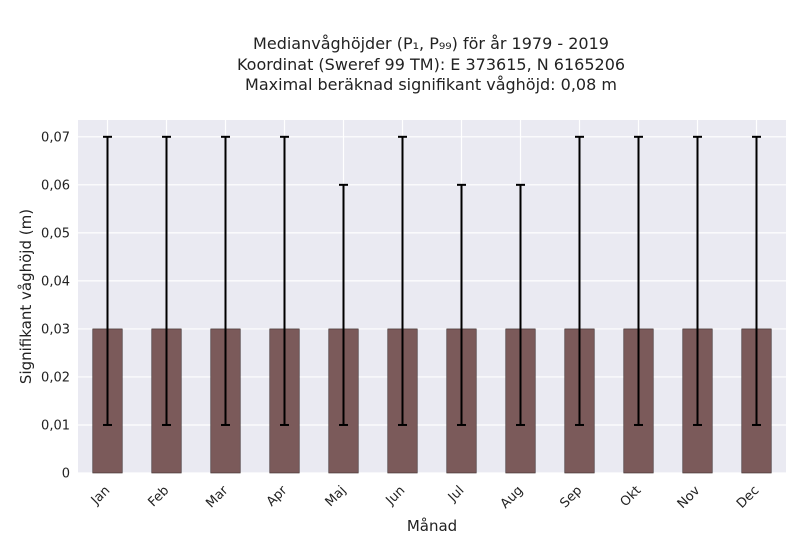 This screenshot has width=800, height=550. Describe the element at coordinates (26, 296) in the screenshot. I see `y-axis-label: Signifikant våghöjd (m)` at that location.